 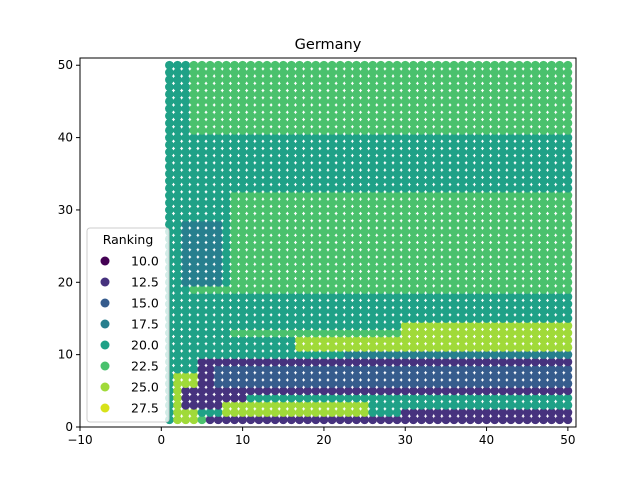 What do you see at coordinates (242, 440) in the screenshot?
I see `x-tick-label: 10` at bounding box center [242, 440].